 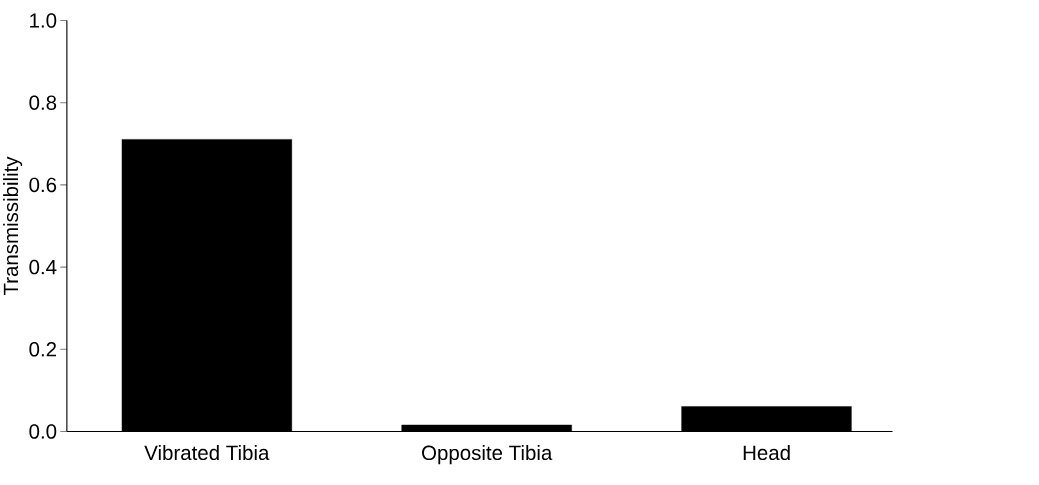 What do you see at coordinates (43, 267) in the screenshot?
I see `y-tick-label: 0.4` at bounding box center [43, 267].